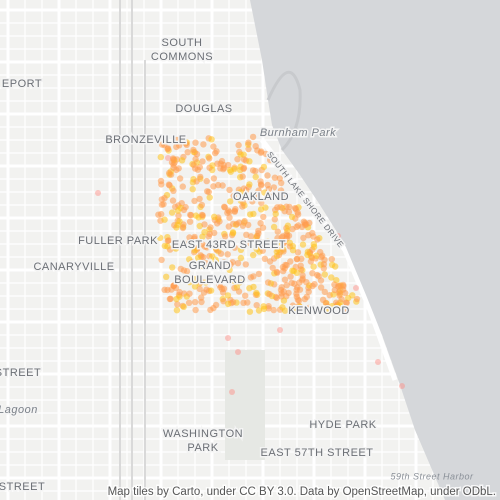 The image size is (500, 500). I want to click on place-label: COMMONS, so click(182, 57).